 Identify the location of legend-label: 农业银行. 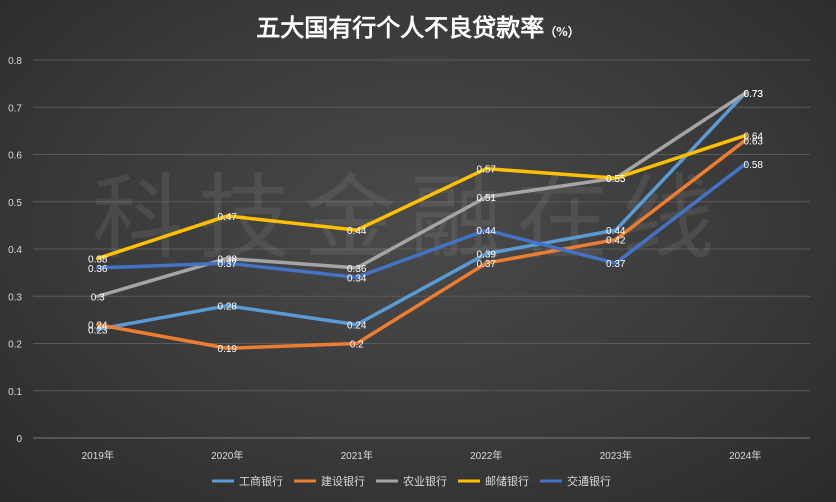
(425, 481).